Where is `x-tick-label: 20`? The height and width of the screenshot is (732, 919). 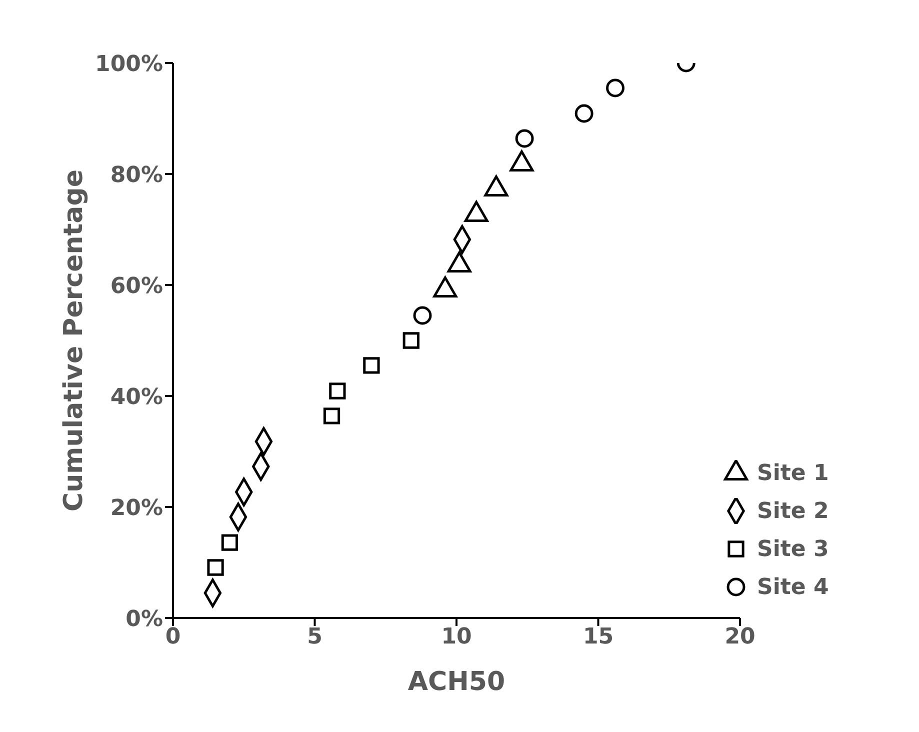 x-tick-label: 20 is located at coordinates (740, 637).